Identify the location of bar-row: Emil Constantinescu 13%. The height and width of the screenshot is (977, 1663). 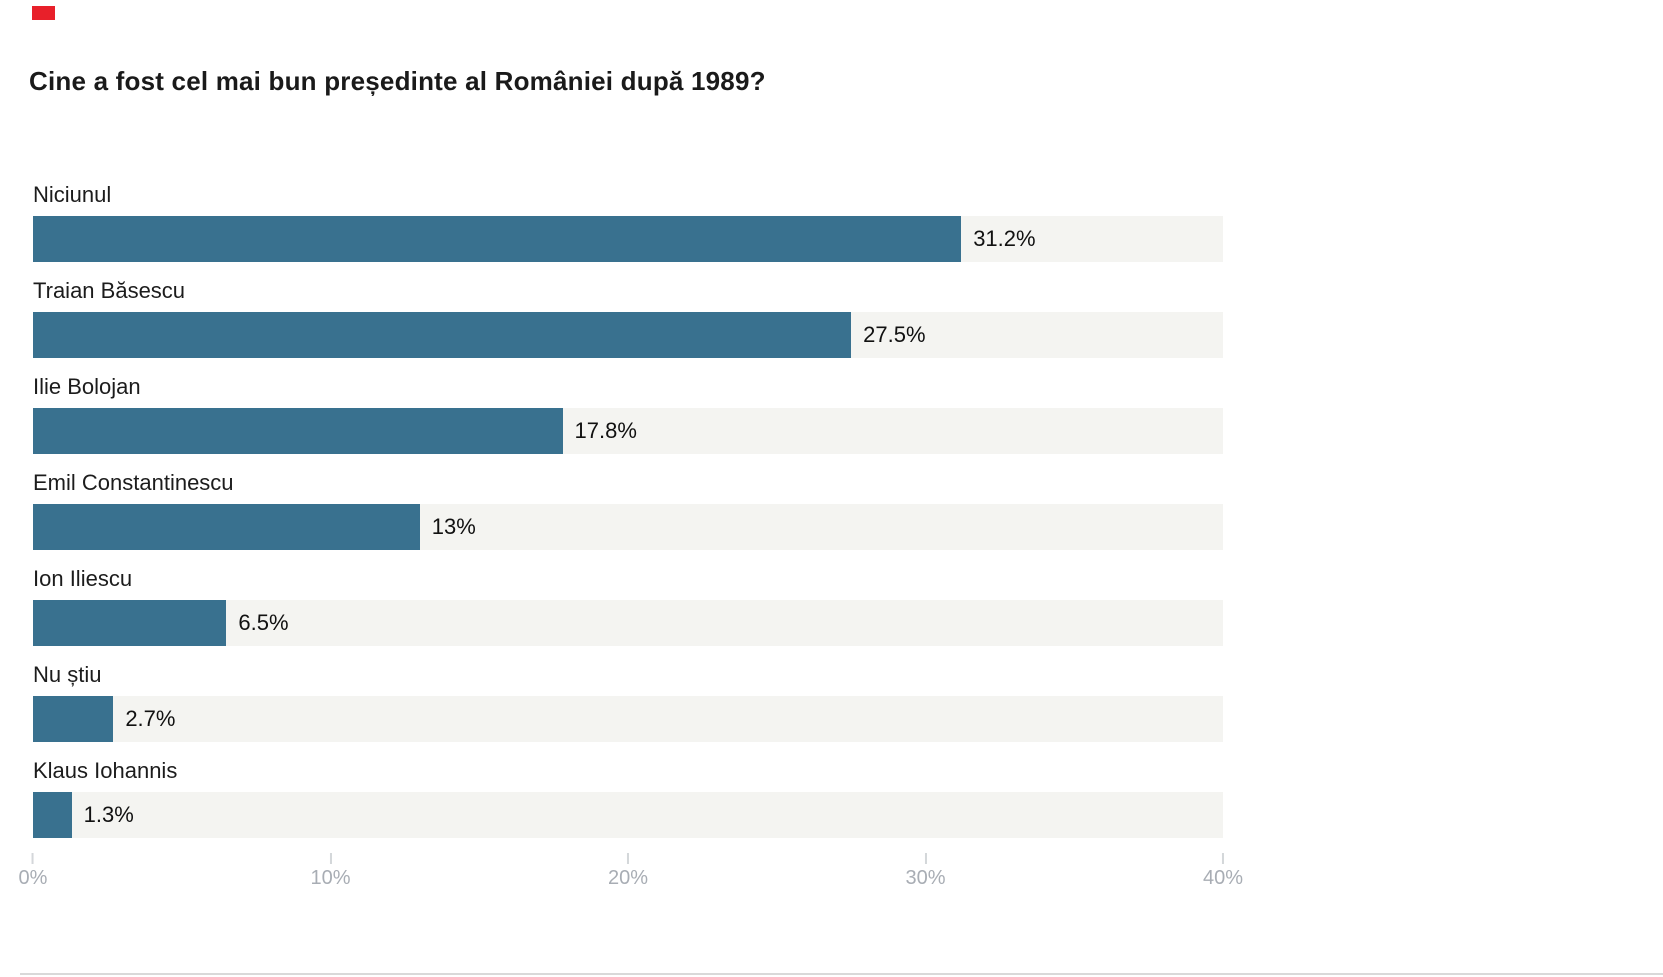
(628, 510).